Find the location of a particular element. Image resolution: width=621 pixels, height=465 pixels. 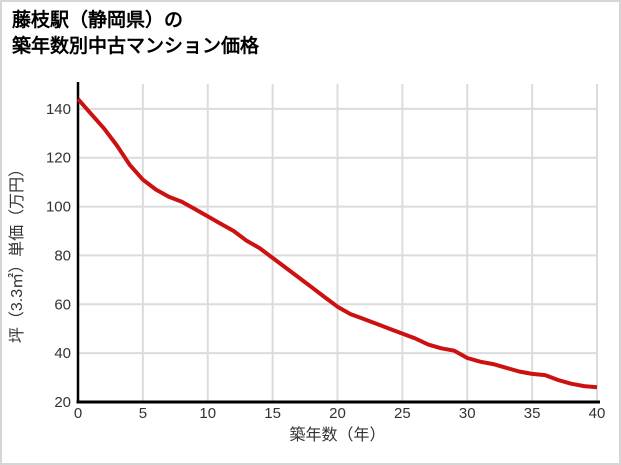

y-tick-label: 140 is located at coordinates (58, 109).